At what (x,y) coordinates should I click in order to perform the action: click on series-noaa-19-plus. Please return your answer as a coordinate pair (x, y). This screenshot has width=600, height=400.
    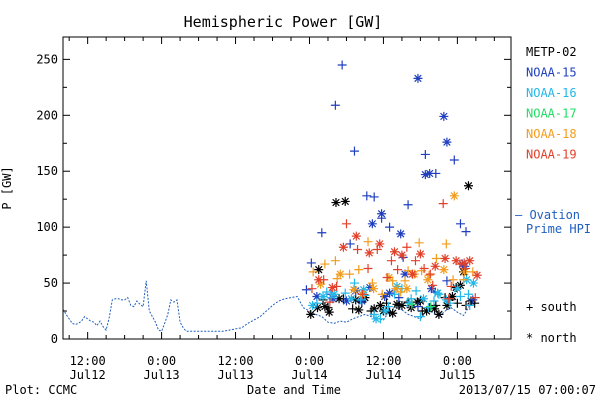
    Looking at the image, I should click on (393, 253).